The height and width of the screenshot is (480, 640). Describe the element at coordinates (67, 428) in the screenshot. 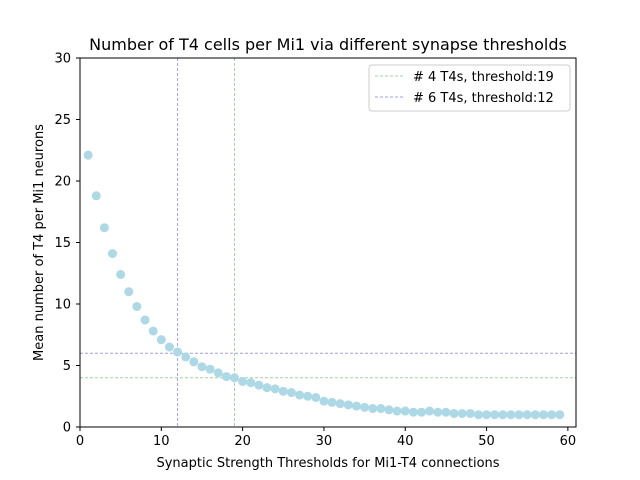

I see `y-tick-label: 0` at that location.